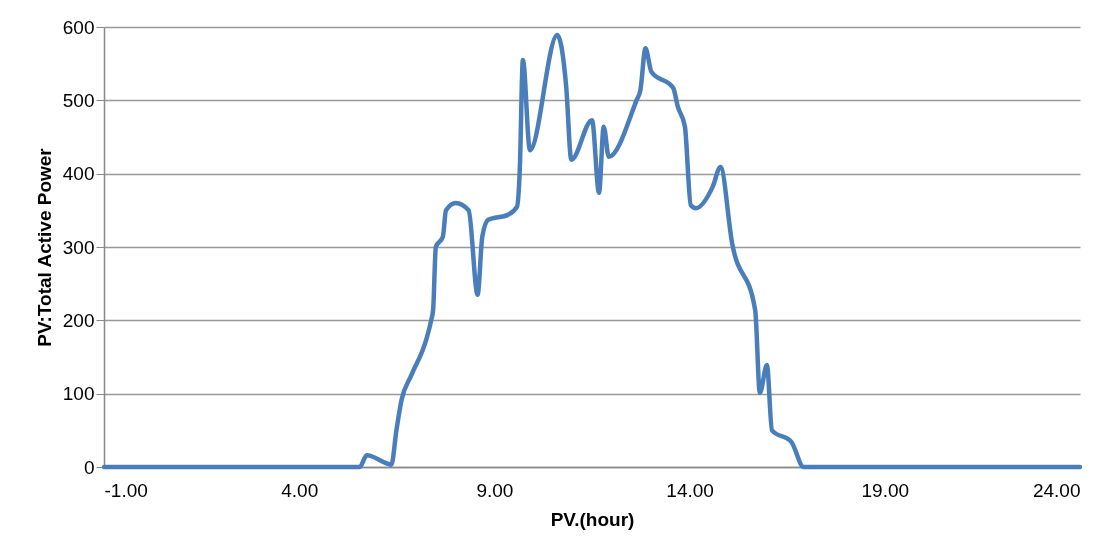 This screenshot has height=554, width=1112. I want to click on x-tick-label: -1.00, so click(126, 490).